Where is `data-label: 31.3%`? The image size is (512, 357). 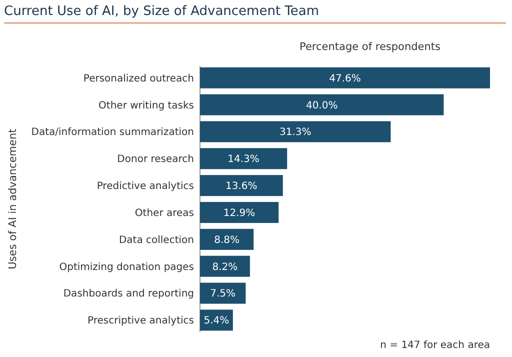
data-label: 31.3% is located at coordinates (295, 132).